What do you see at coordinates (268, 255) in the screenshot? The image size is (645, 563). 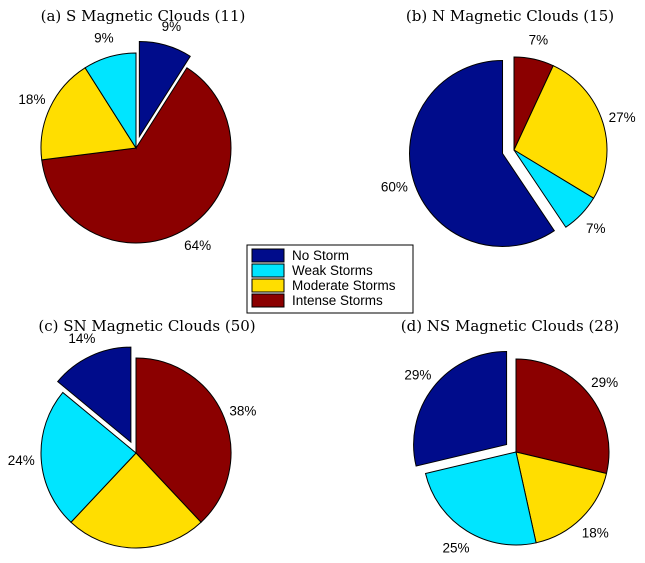 I see `legend-swatch-no-storm` at bounding box center [268, 255].